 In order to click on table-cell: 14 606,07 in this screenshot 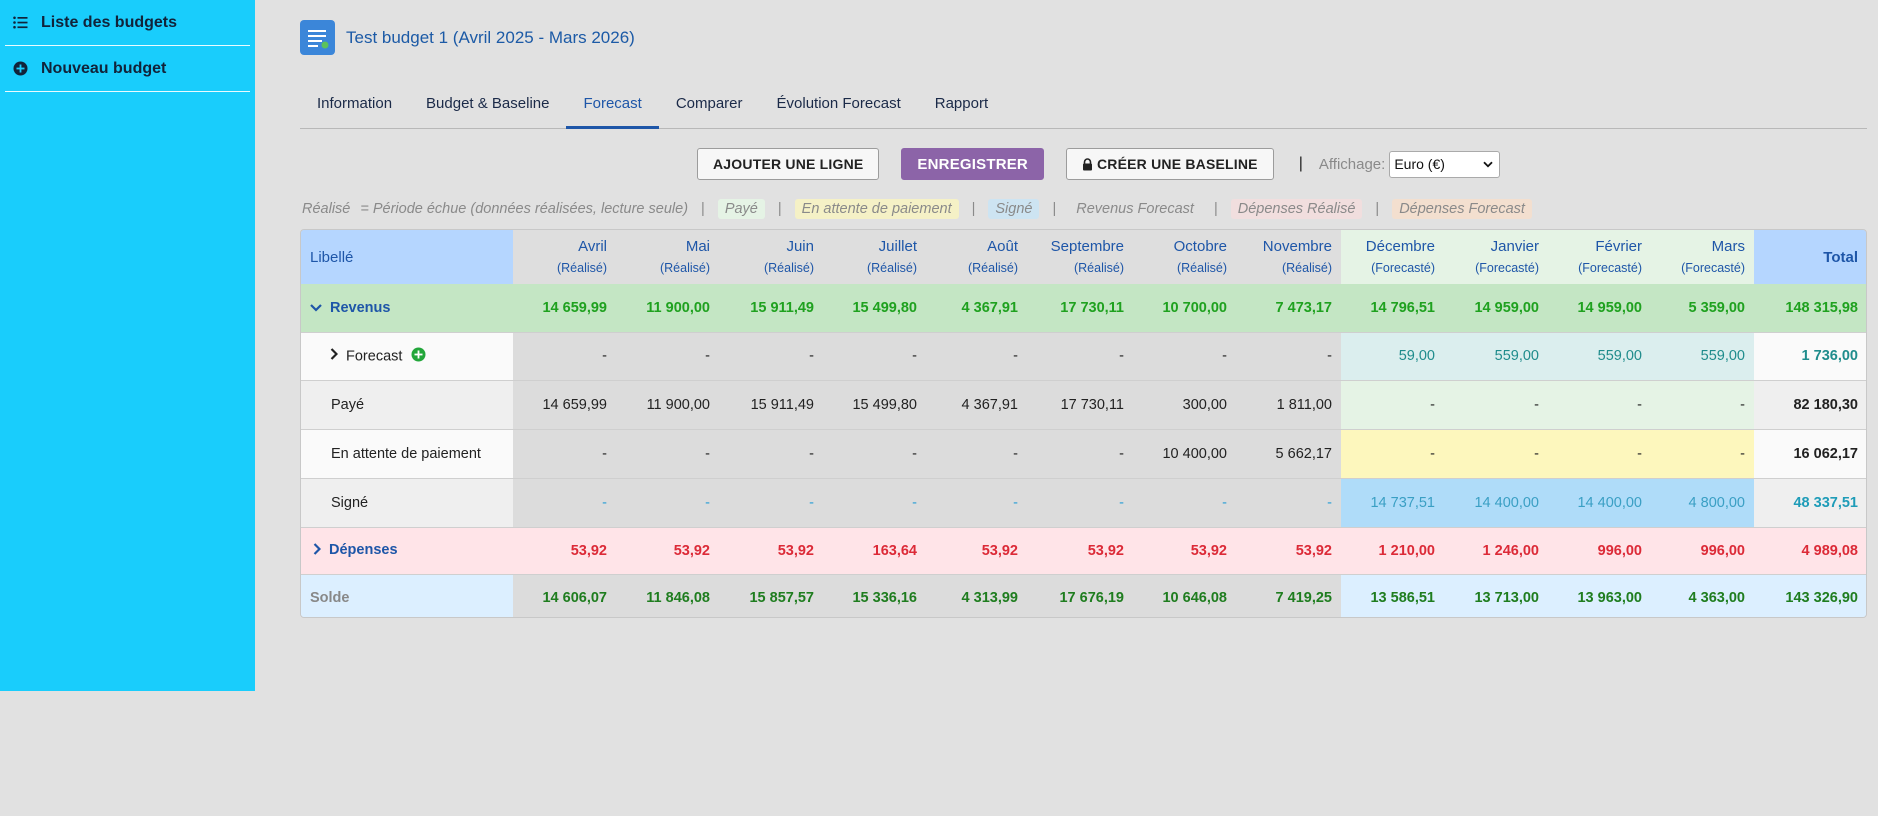, I will do `click(564, 595)`.